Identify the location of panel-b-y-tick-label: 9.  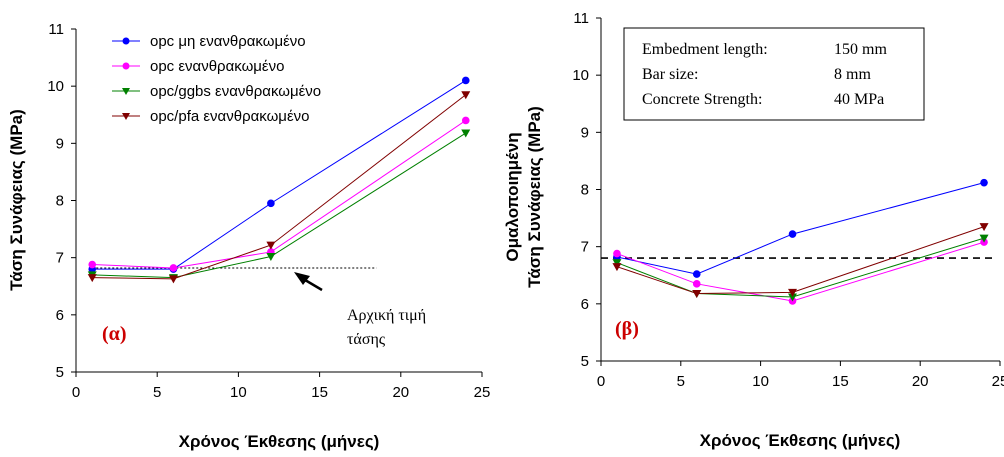
(585, 132).